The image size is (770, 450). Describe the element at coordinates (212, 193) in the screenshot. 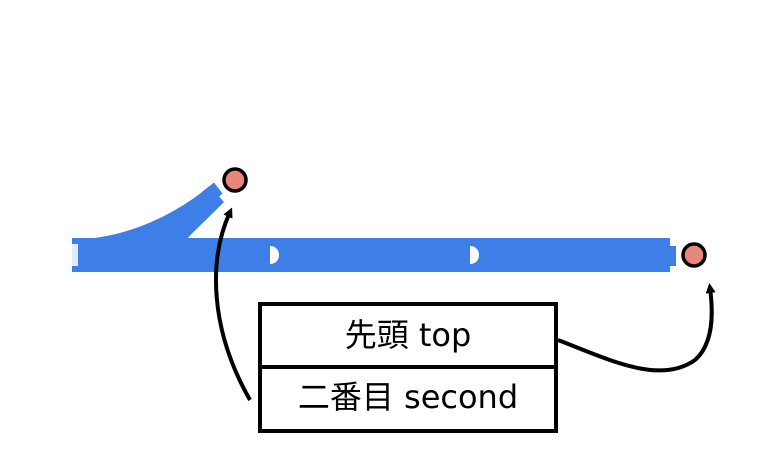

I see `track-curve-tip` at that location.